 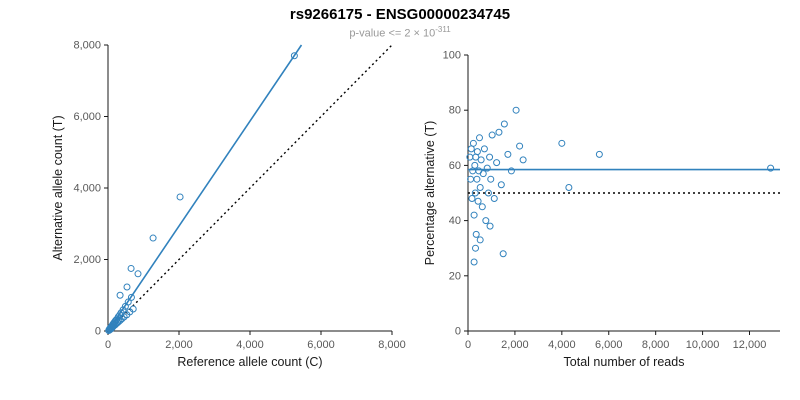 I want to click on x-axis-title: Total number of reads, so click(x=624, y=362).